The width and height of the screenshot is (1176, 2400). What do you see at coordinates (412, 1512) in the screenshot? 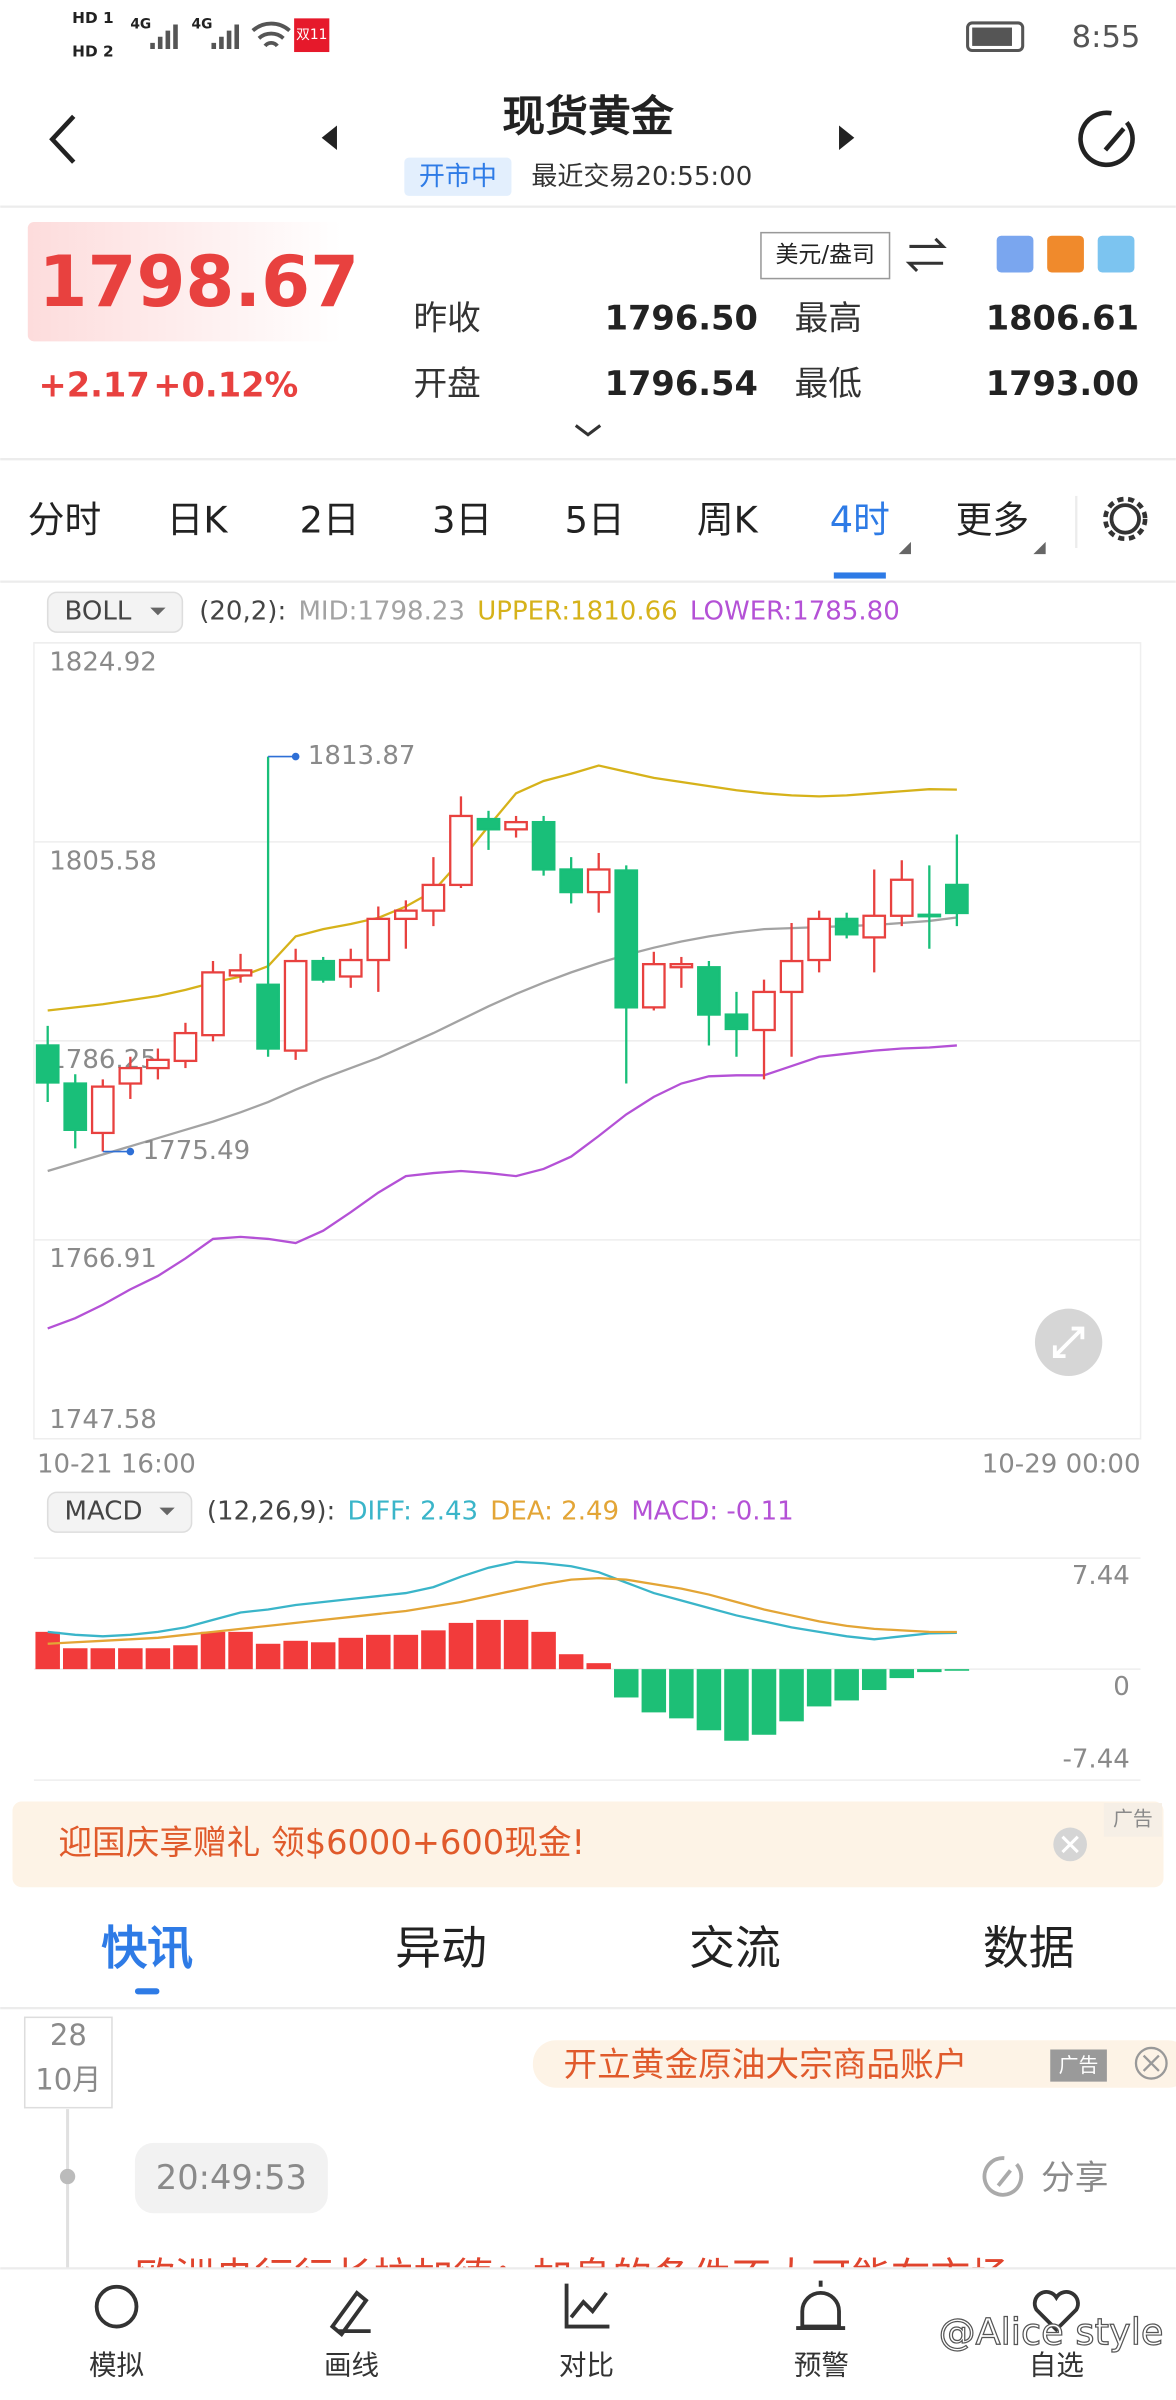
I see `indicator-value: DIFF: 2.43` at bounding box center [412, 1512].